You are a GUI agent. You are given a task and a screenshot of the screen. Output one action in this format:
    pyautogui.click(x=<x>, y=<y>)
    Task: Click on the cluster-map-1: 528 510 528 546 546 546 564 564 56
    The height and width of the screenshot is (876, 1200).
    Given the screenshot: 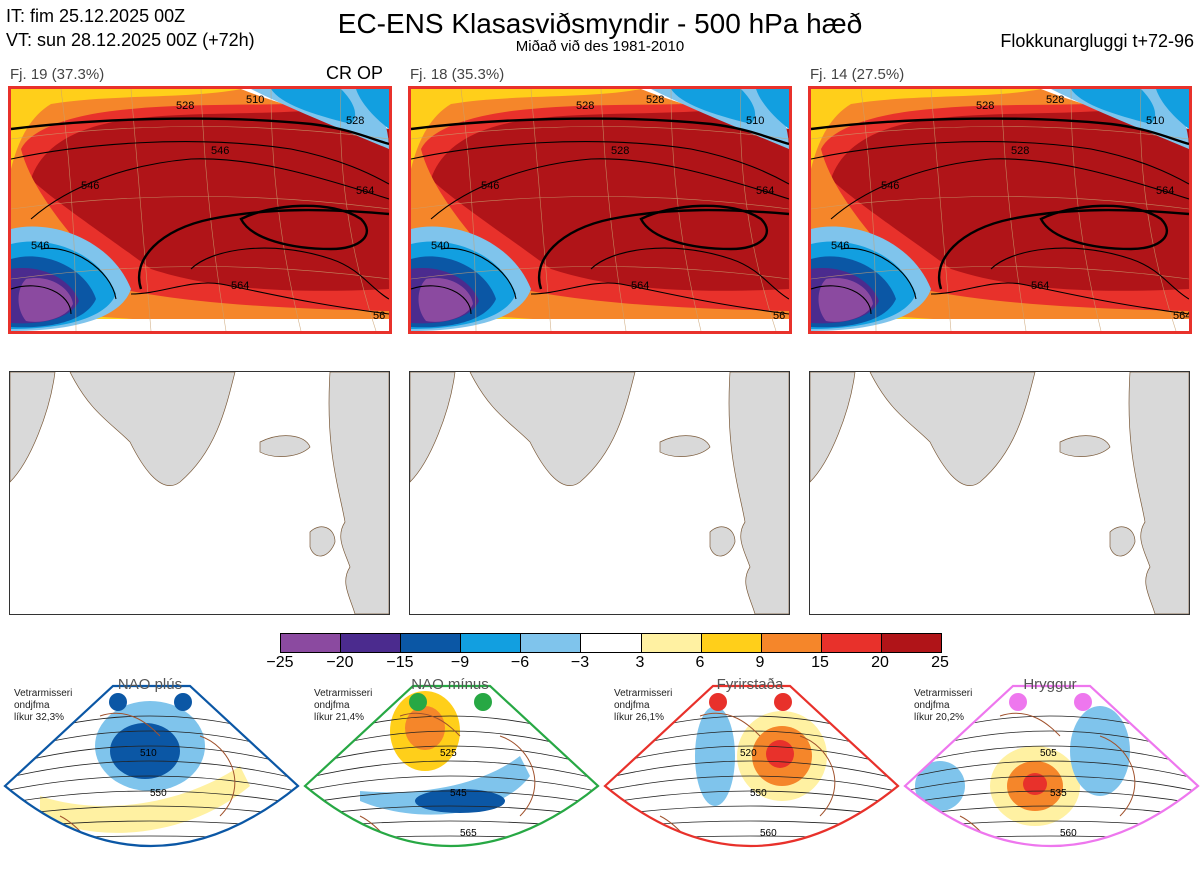 What is the action you would take?
    pyautogui.click(x=200, y=210)
    